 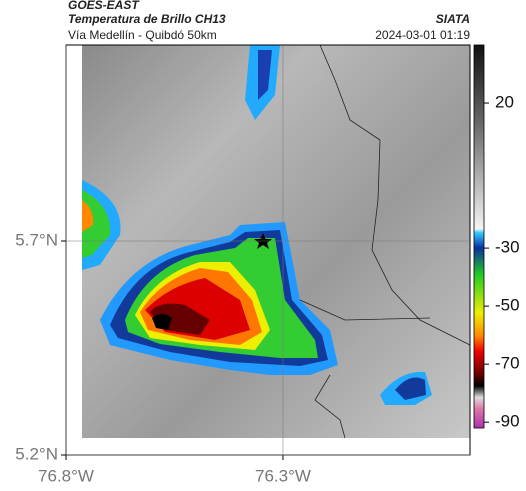 I want to click on colorbar-label: -50, so click(x=507, y=305).